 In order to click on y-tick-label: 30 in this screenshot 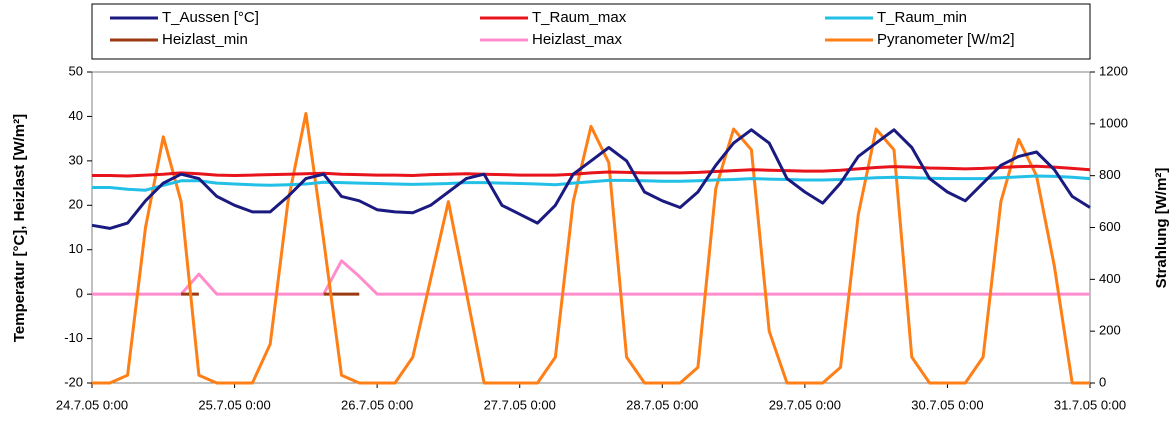, I will do `click(76, 159)`.